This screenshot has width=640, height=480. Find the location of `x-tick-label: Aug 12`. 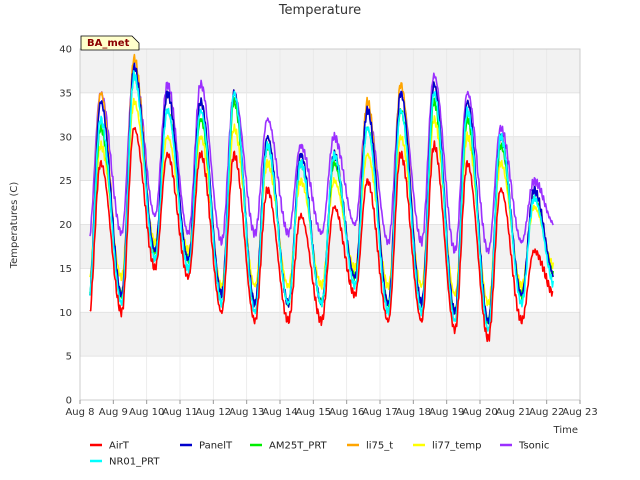

x-tick-label: Aug 12 is located at coordinates (213, 412).